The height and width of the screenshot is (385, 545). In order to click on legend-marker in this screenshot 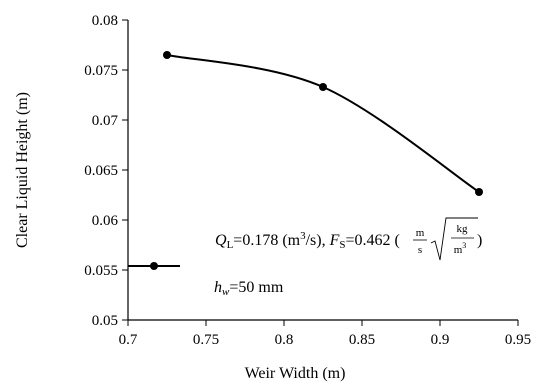, I will do `click(154, 266)`.